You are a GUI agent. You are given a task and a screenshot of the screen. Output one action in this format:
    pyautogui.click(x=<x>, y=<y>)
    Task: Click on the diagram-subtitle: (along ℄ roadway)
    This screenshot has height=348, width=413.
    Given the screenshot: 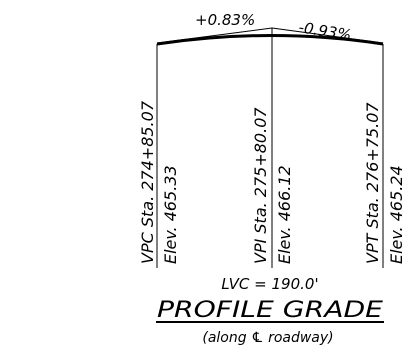 What is the action you would take?
    pyautogui.click(x=267, y=338)
    